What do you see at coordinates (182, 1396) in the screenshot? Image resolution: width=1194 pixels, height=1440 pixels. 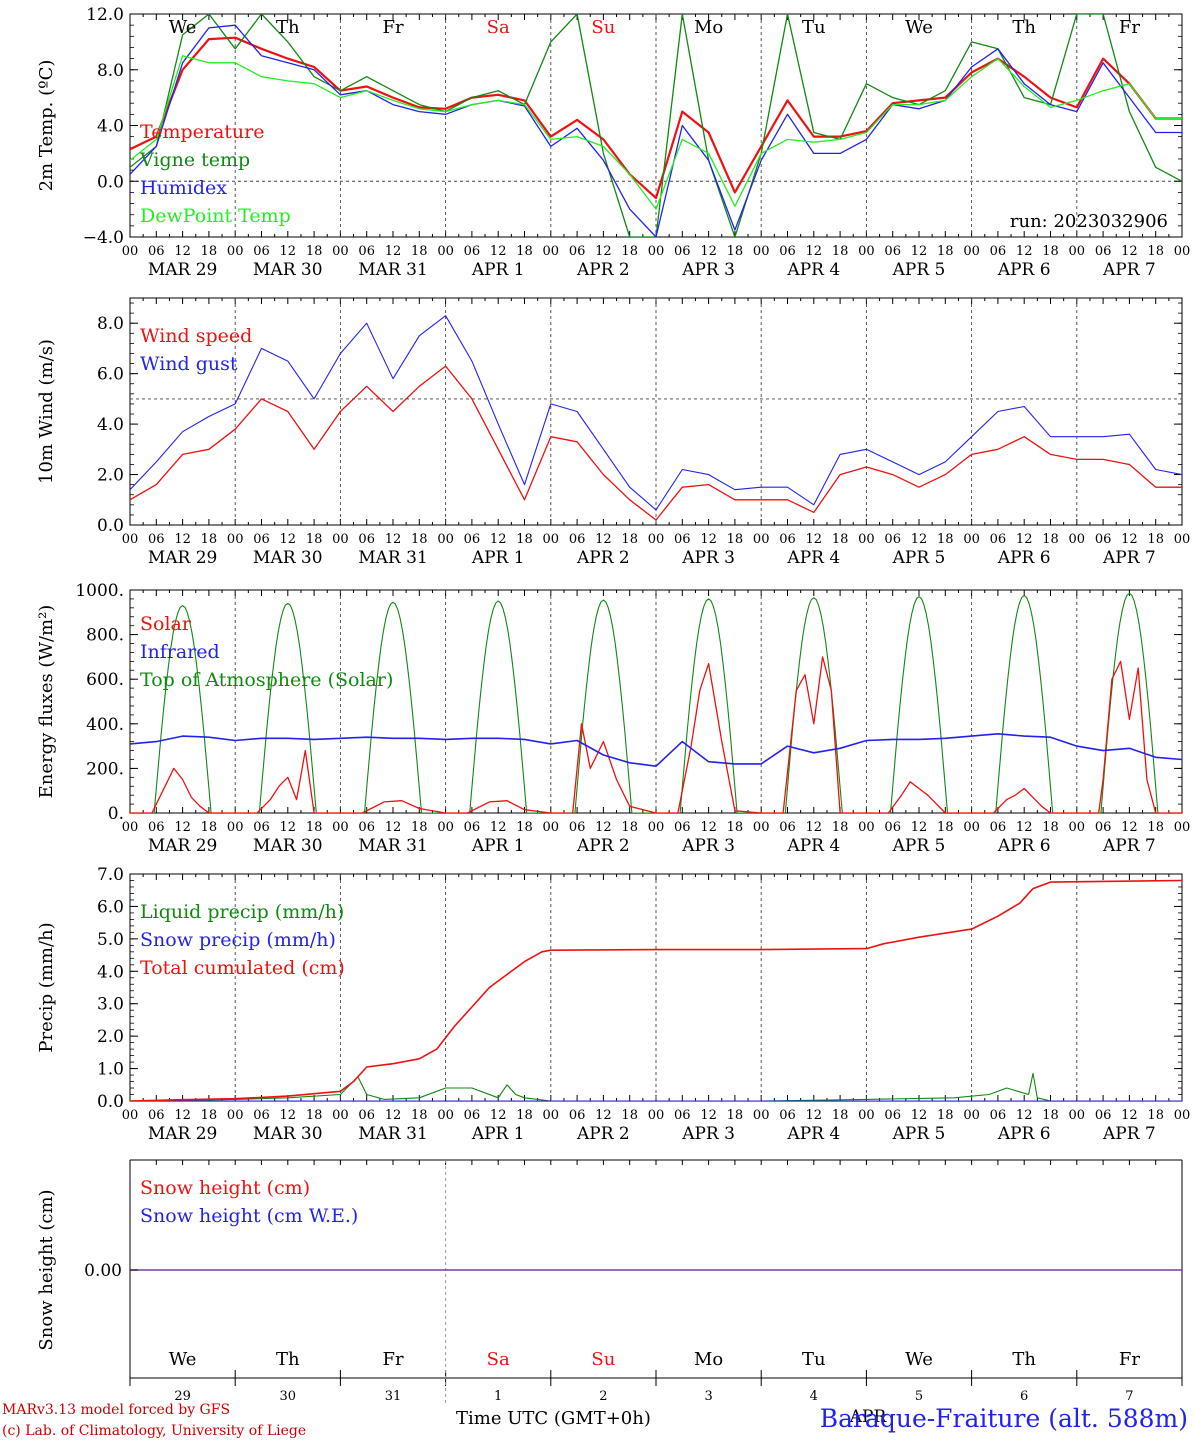 I see `day-number-label: 29` at bounding box center [182, 1396].